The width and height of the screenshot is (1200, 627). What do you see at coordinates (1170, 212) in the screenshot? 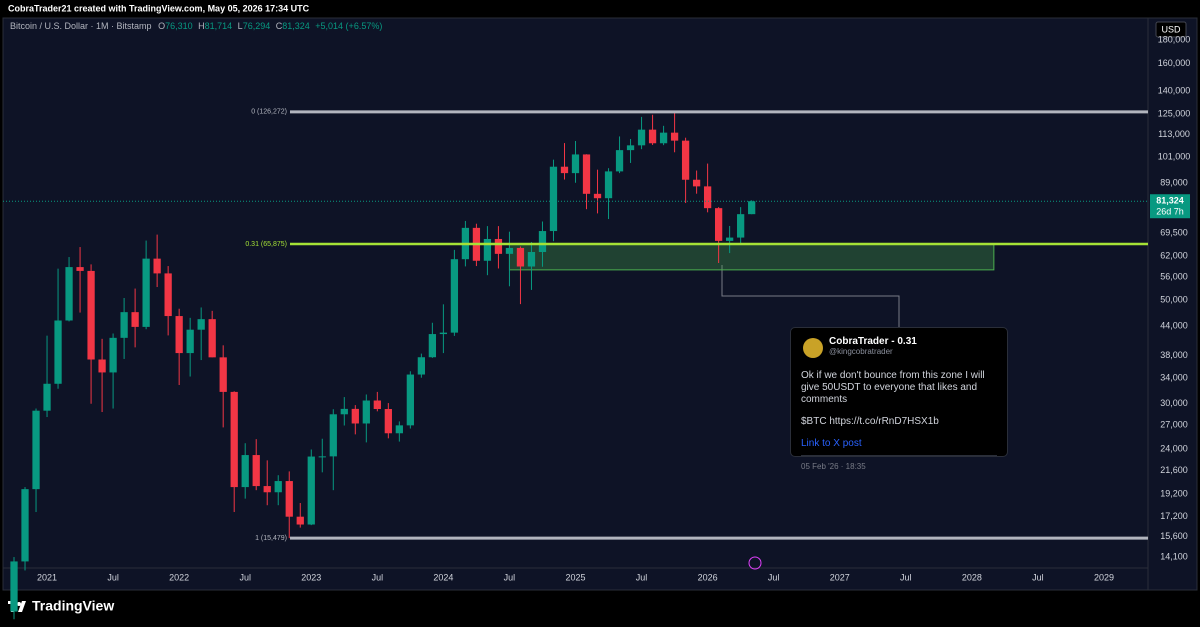
I see `countdown: 26d 7h` at bounding box center [1170, 212].